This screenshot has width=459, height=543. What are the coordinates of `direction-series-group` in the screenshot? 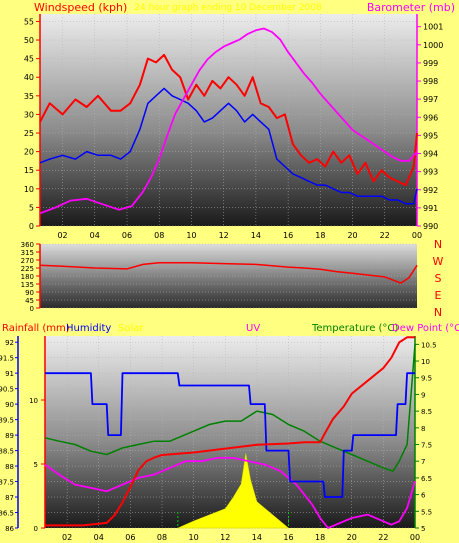 It's located at (228, 272).